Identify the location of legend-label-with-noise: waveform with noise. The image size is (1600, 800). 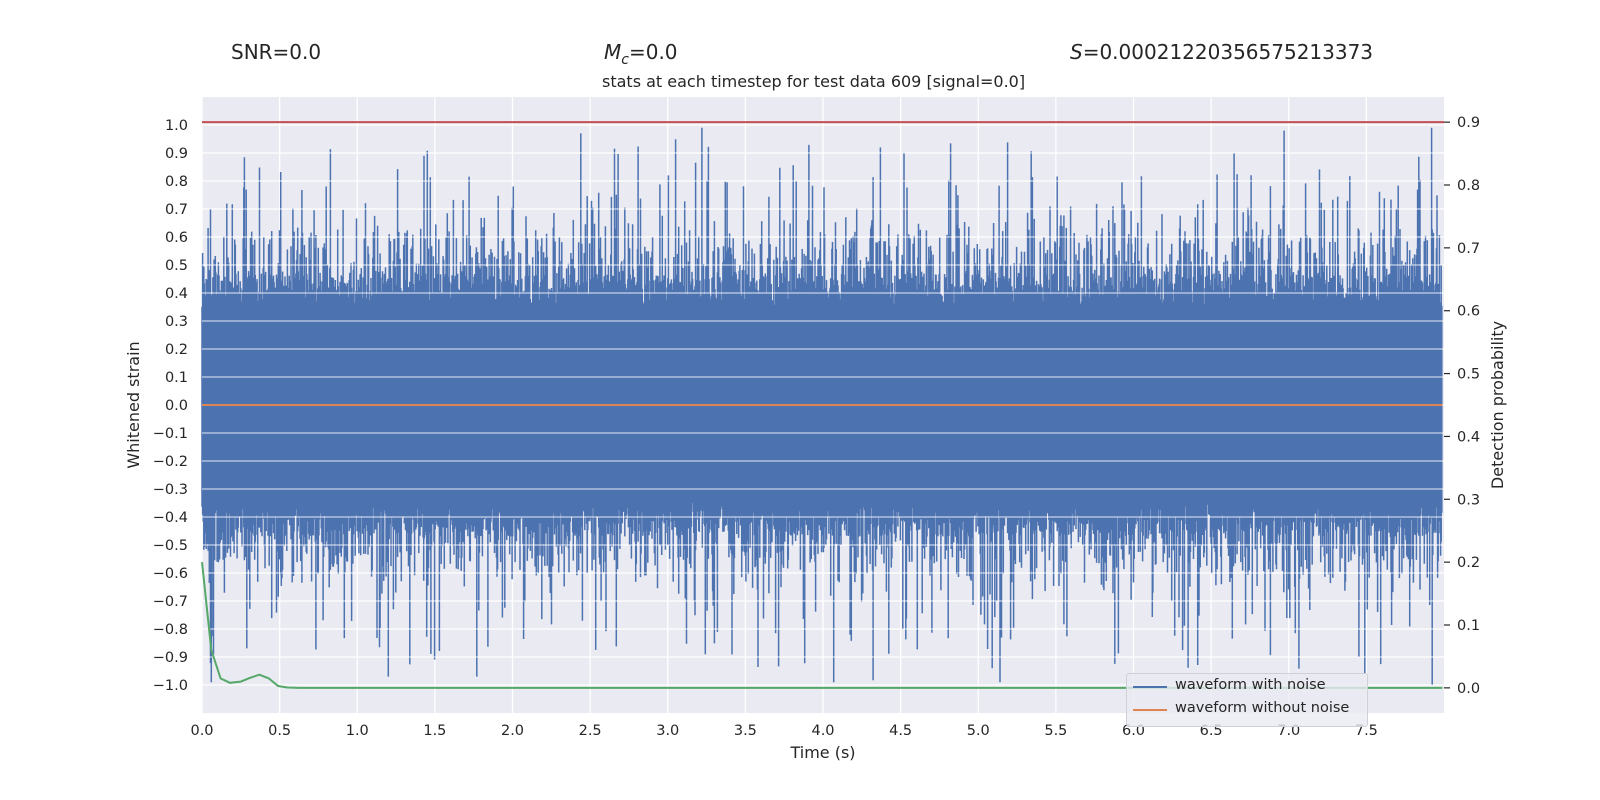
(1250, 685).